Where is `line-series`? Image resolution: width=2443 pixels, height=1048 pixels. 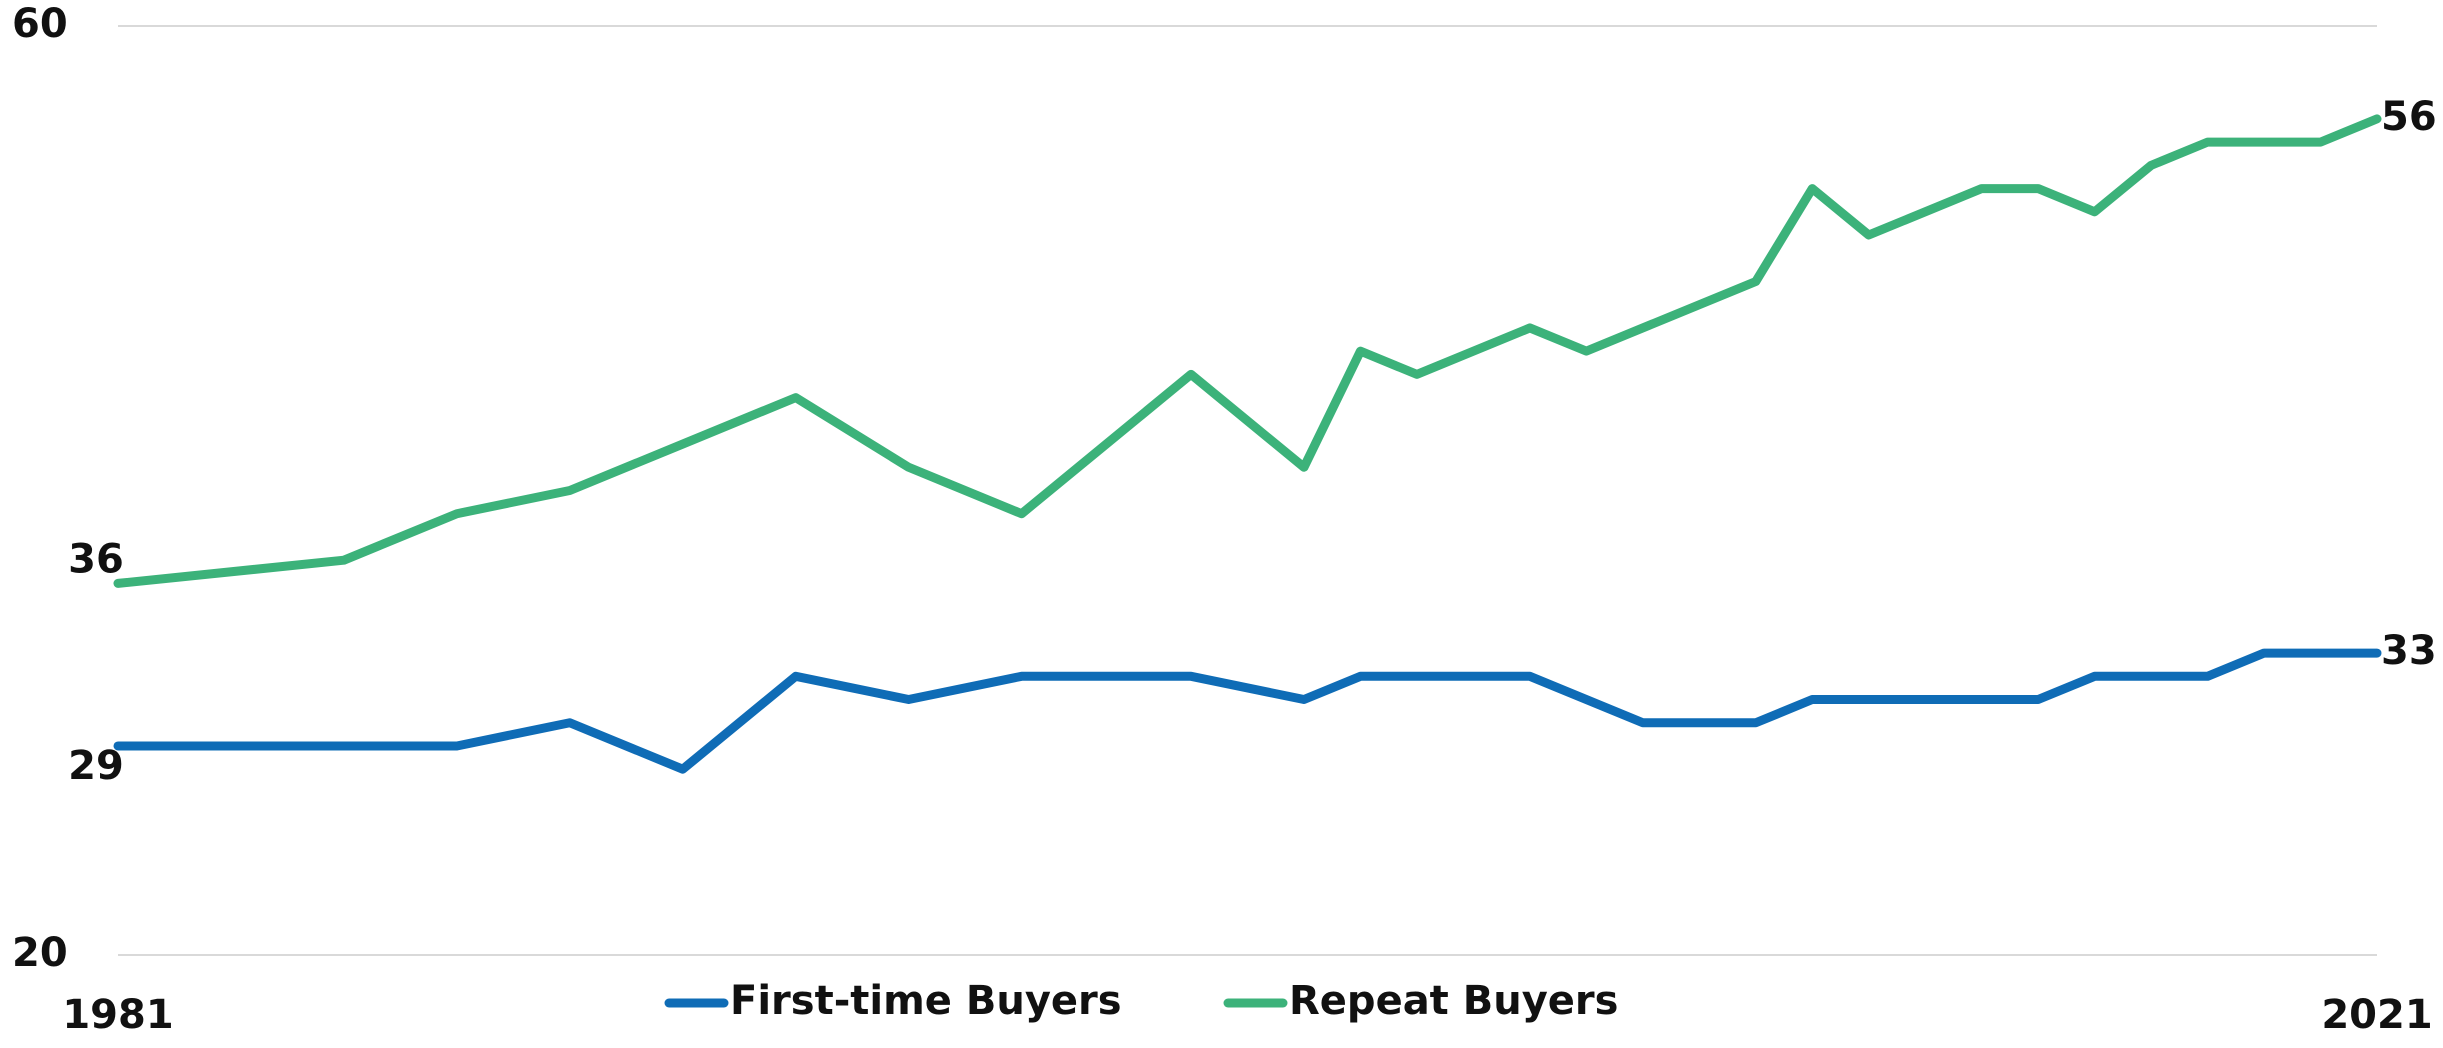
line-series is located at coordinates (1247, 711).